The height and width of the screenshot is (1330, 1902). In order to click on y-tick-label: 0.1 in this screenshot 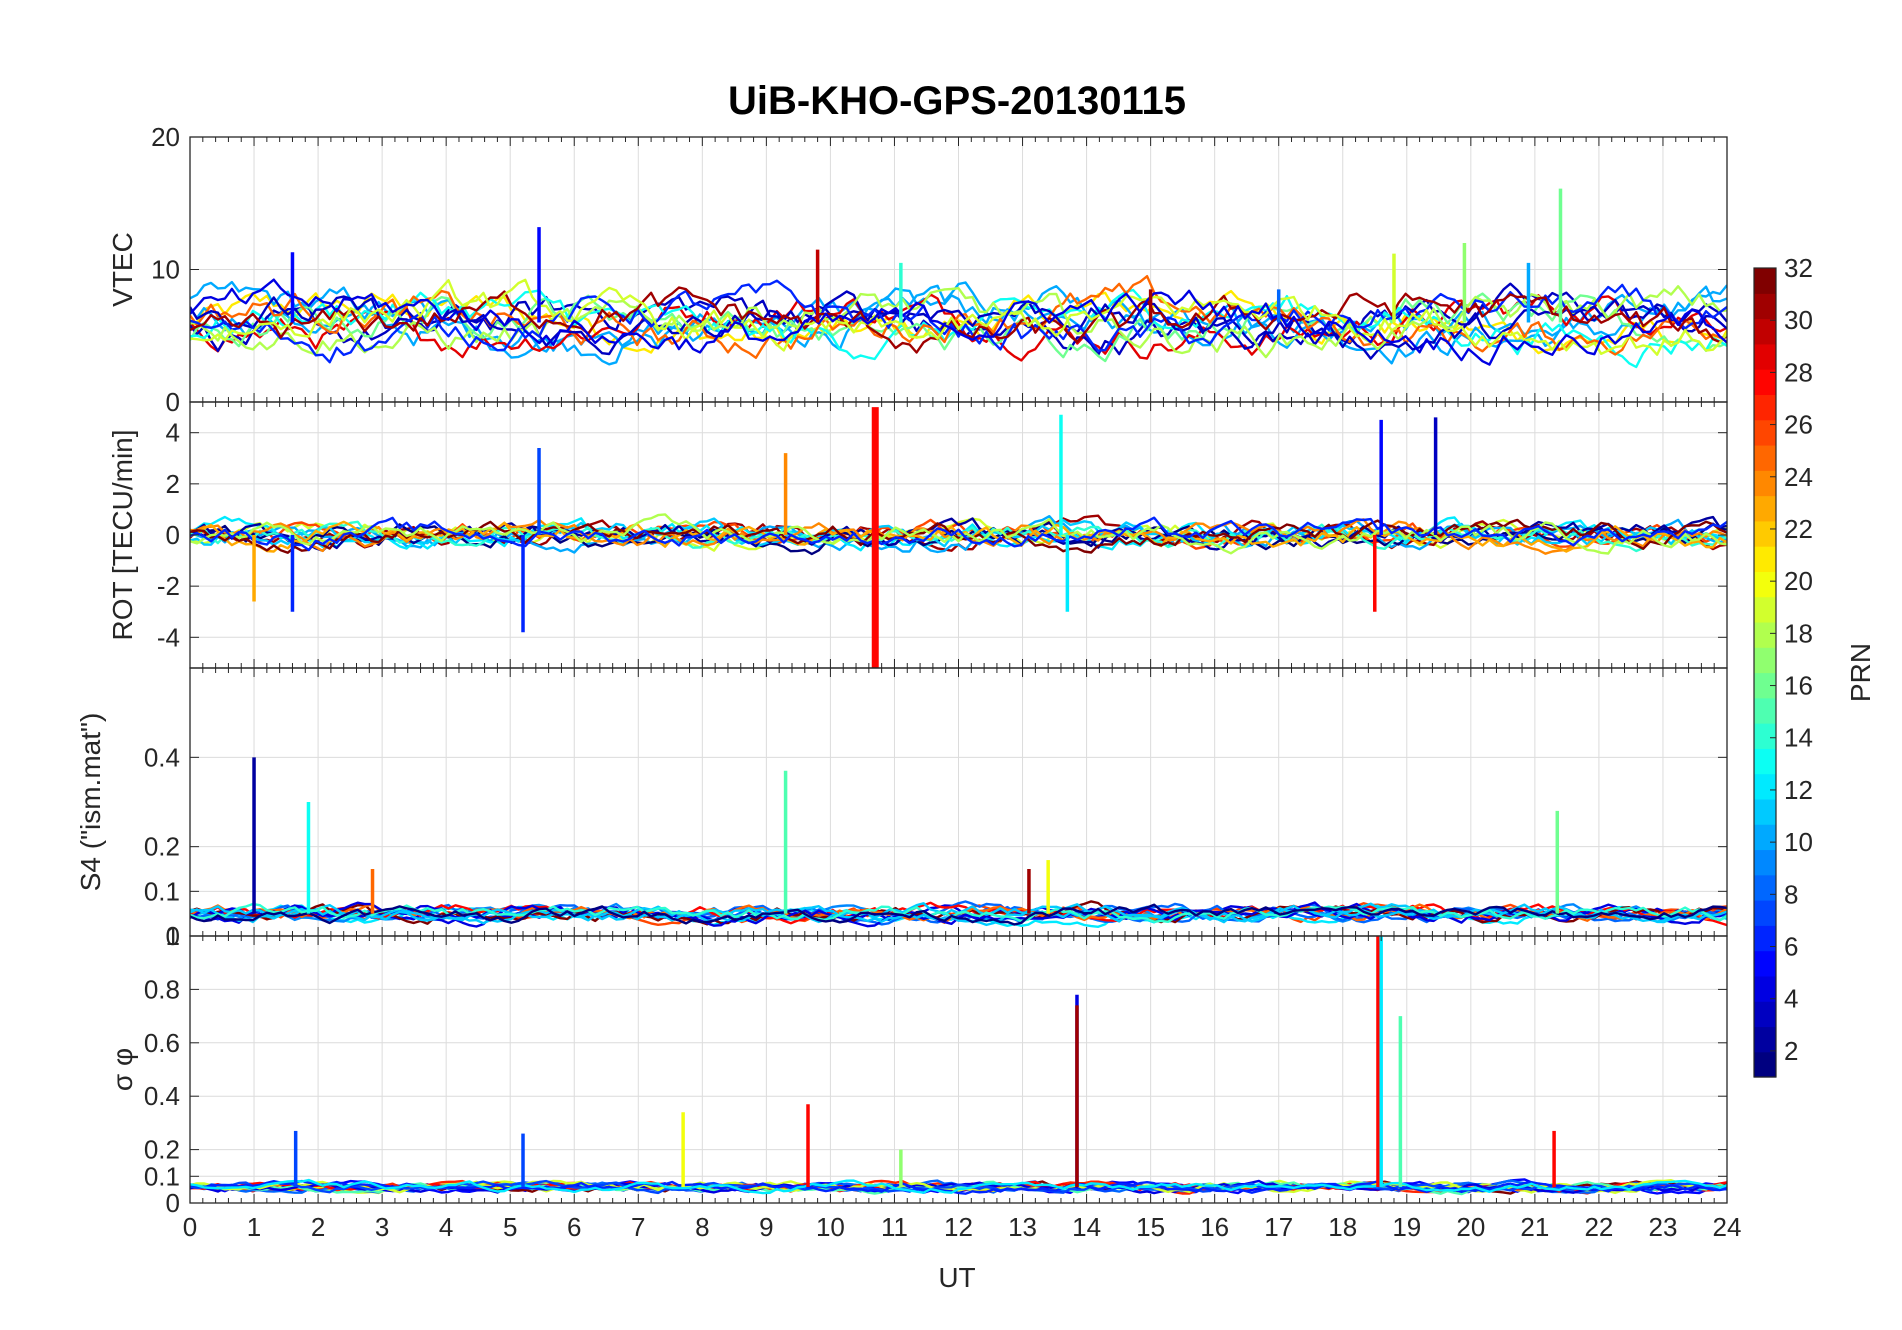, I will do `click(162, 1176)`.